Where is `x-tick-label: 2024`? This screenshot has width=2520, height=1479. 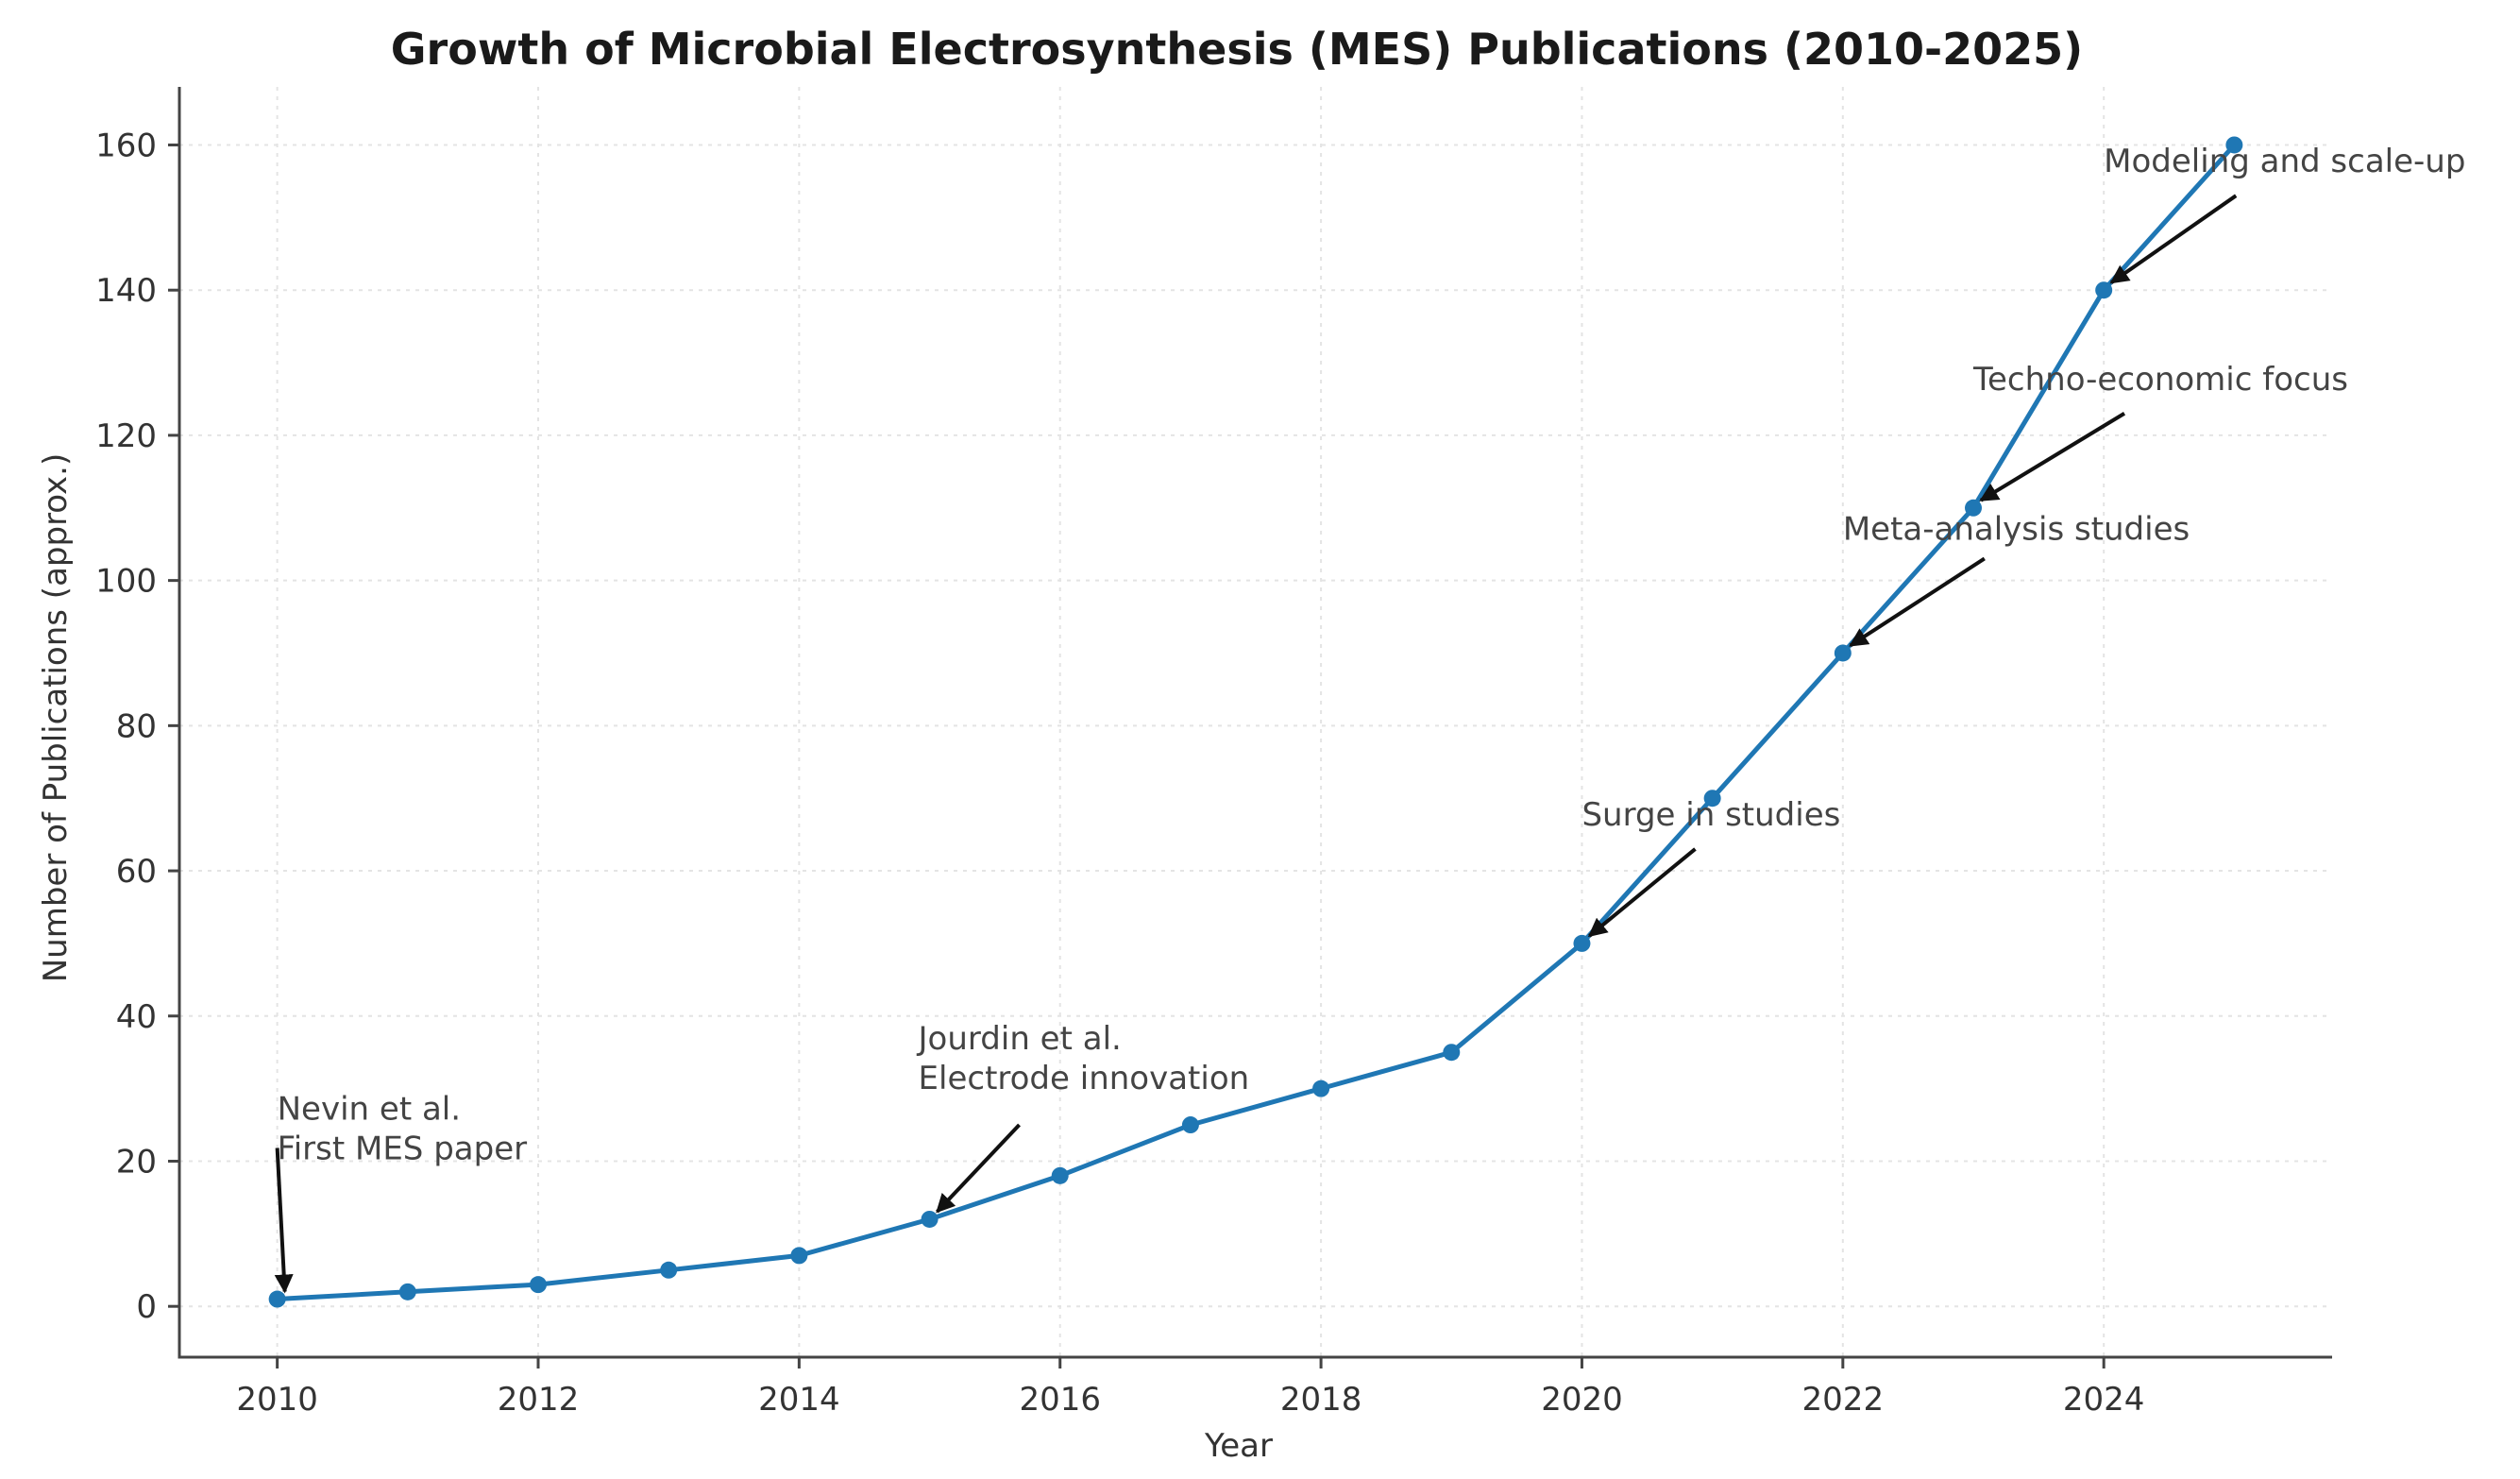 x-tick-label: 2024 is located at coordinates (2104, 1400).